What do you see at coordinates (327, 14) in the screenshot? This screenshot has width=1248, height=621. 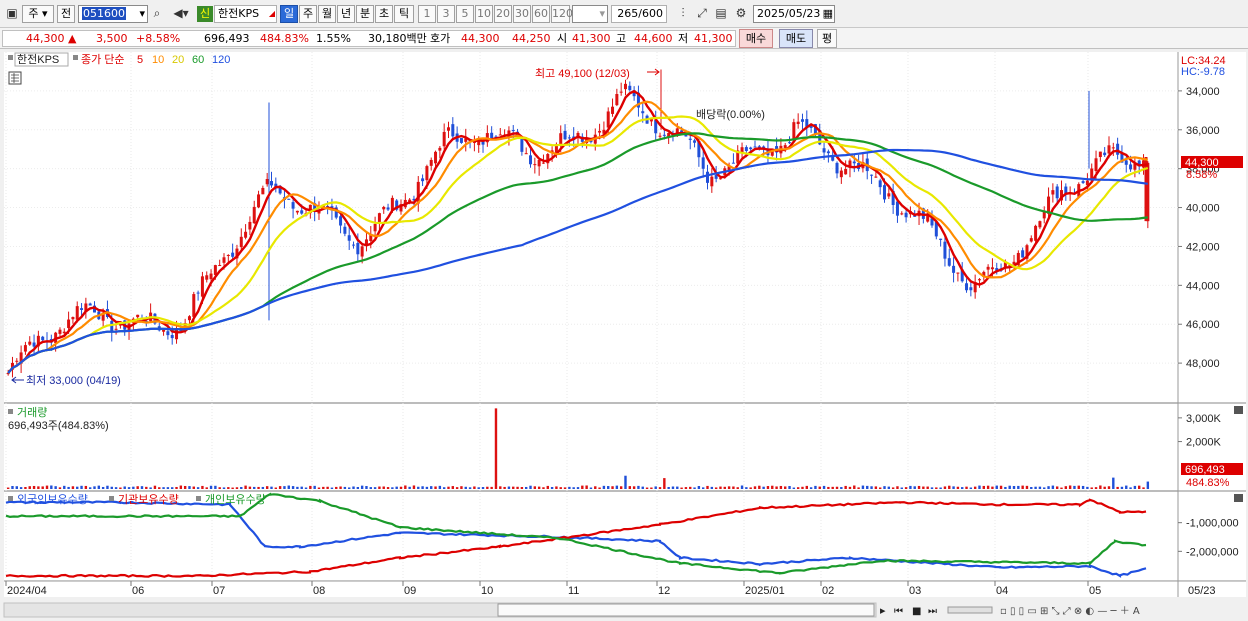 I see `period-month-button: 월` at bounding box center [327, 14].